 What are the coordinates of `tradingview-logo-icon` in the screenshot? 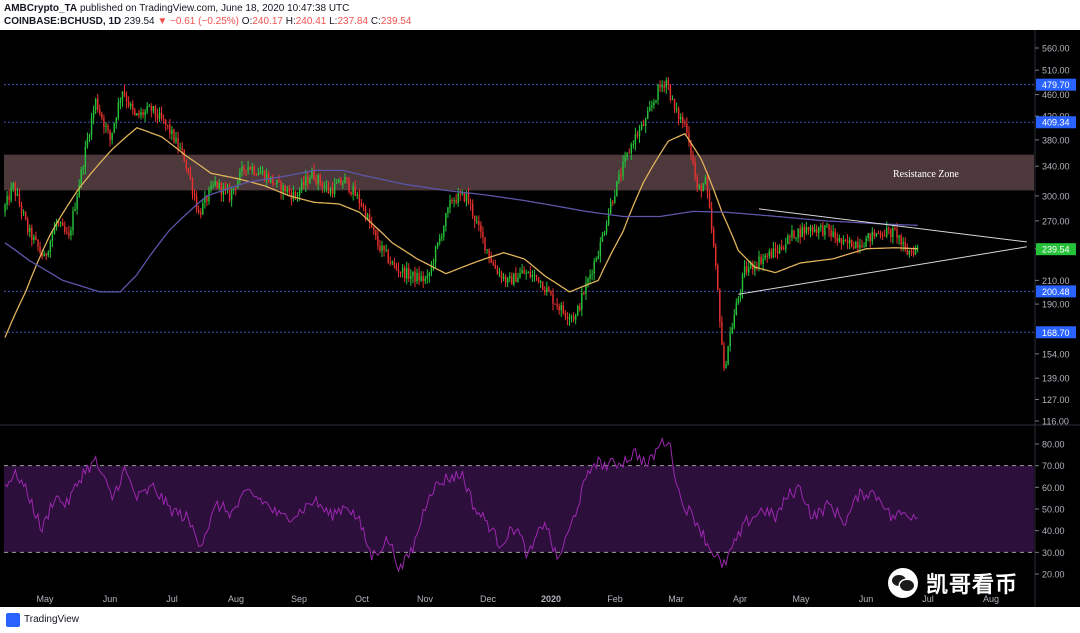 It's located at (13, 620).